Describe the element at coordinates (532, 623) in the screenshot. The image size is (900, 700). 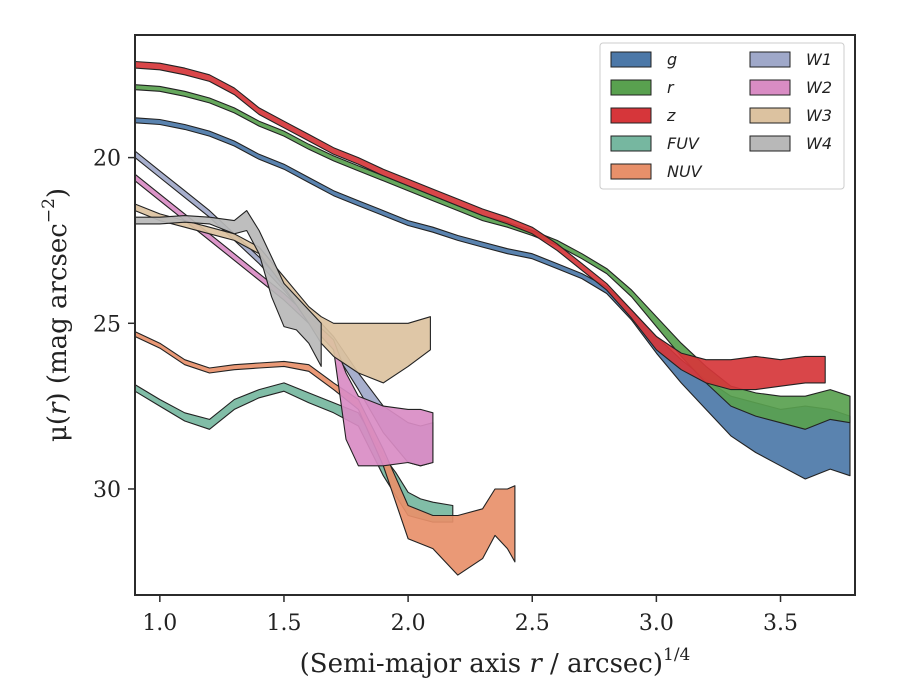
I see `x-tick-label: 2.5` at that location.